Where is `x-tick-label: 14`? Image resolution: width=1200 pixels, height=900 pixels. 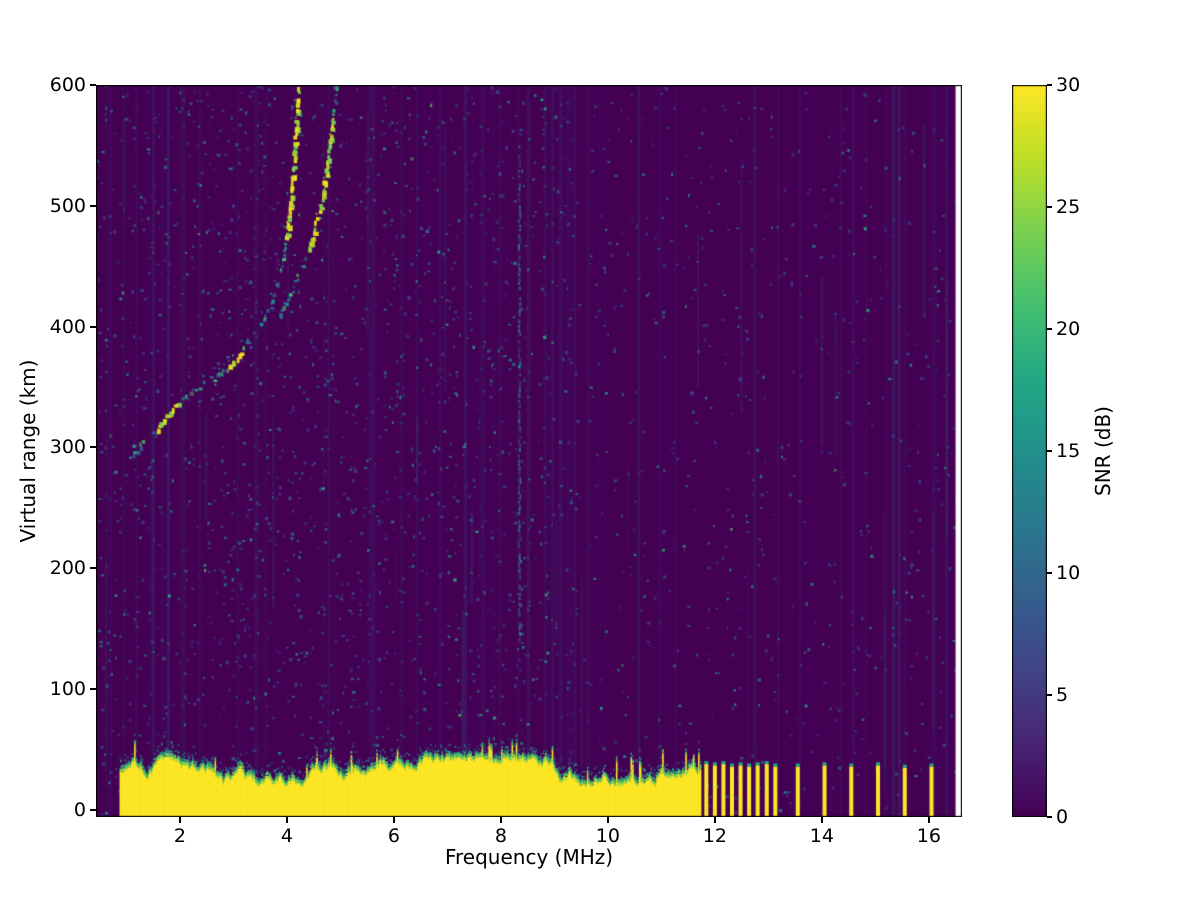
x-tick-label: 14 is located at coordinates (821, 836).